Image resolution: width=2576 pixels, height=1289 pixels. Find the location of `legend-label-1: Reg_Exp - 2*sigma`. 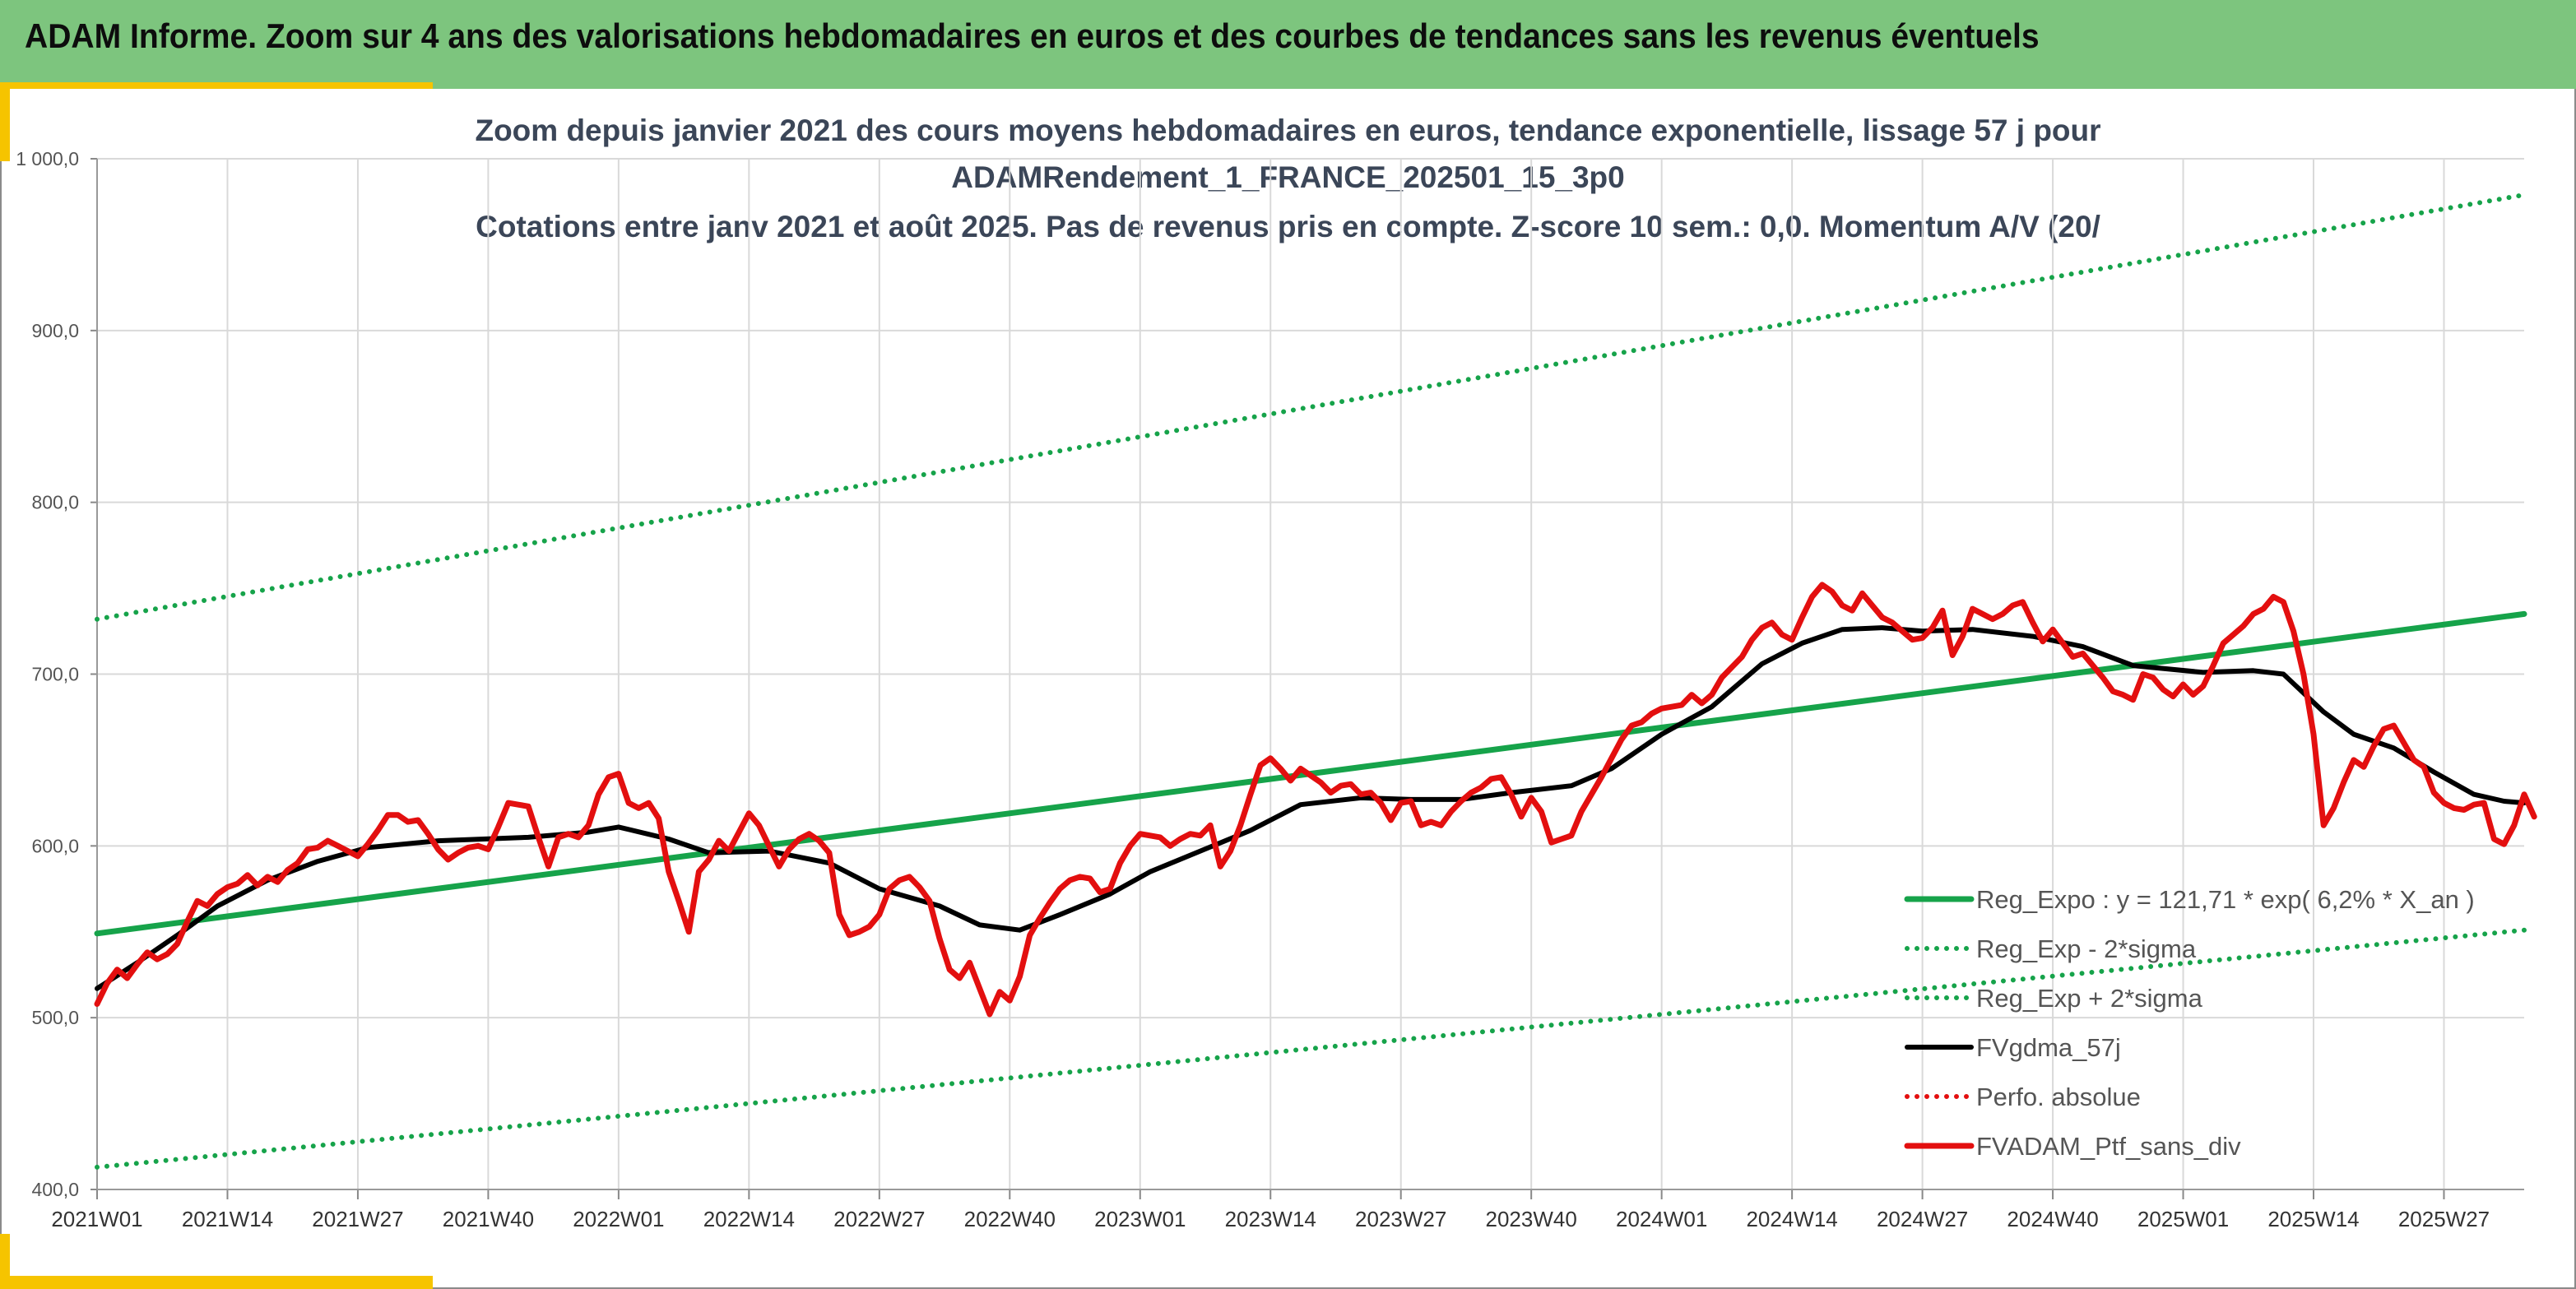

legend-label-1: Reg_Exp - 2*sigma is located at coordinates (2086, 948).